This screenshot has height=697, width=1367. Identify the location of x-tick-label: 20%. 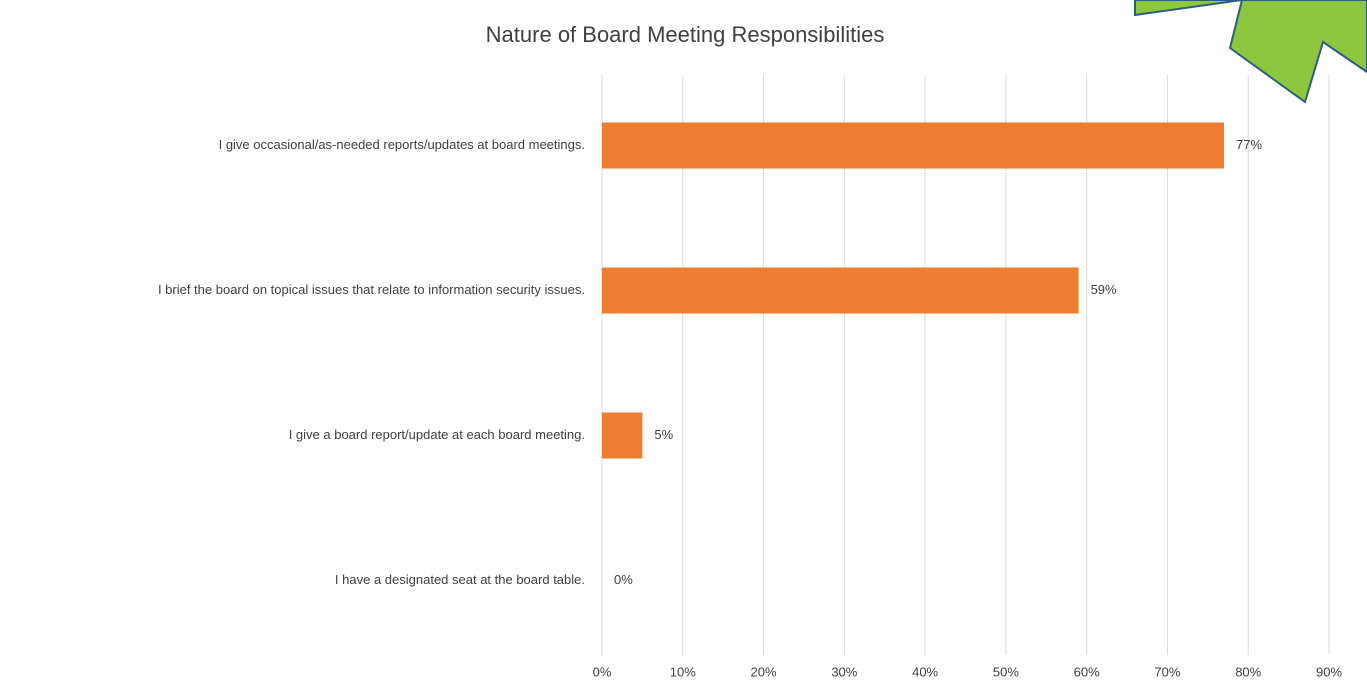
(764, 671).